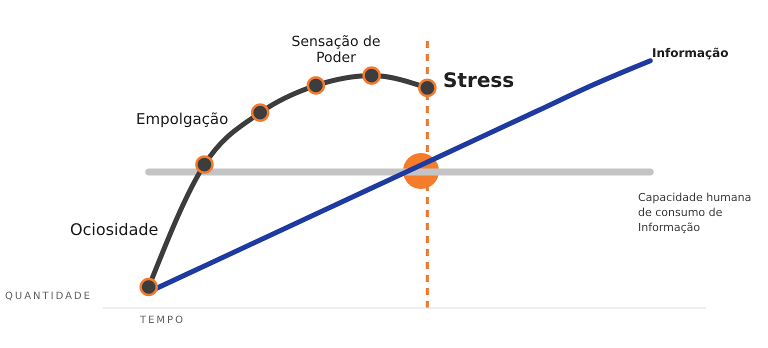 This screenshot has height=348, width=768. Describe the element at coordinates (162, 320) in the screenshot. I see `x-axis-title: TEMPO` at that location.